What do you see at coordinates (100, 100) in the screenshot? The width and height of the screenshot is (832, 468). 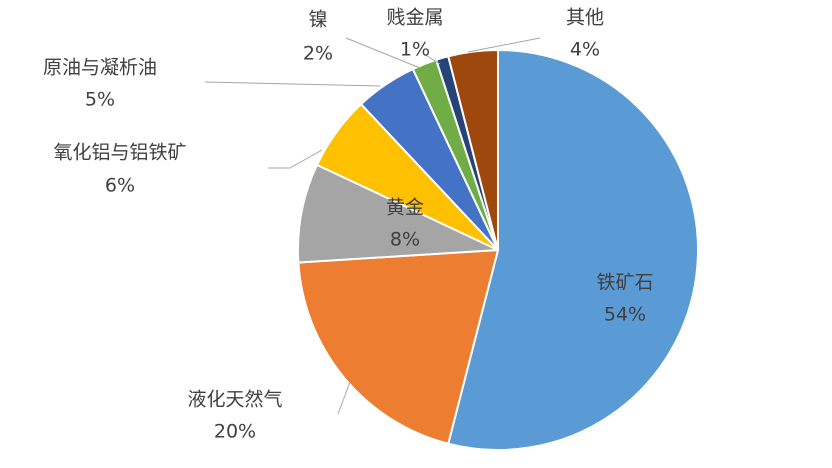 I see `slice-value-label: 5%` at bounding box center [100, 100].